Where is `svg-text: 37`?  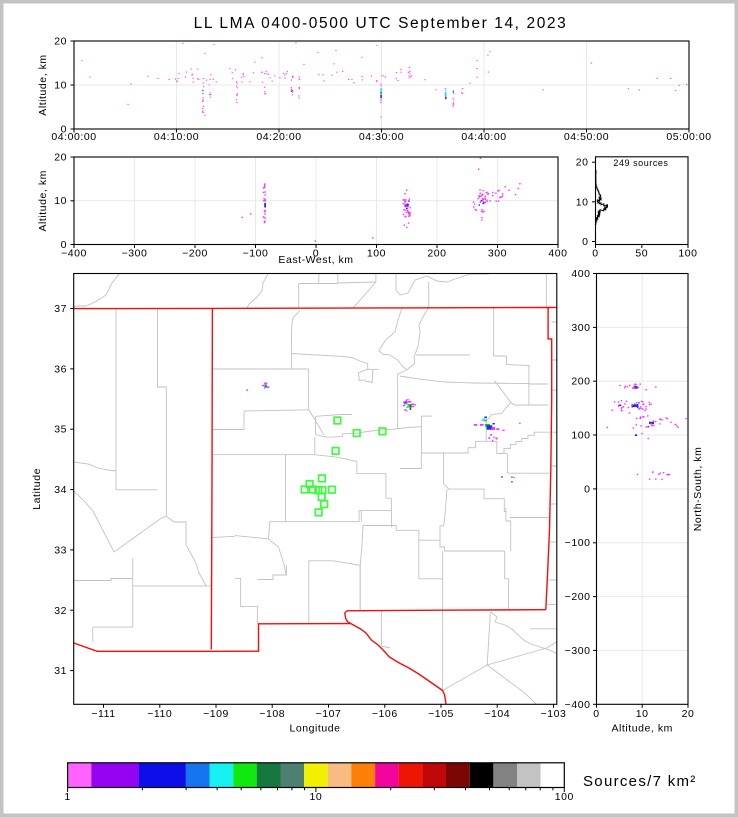
svg-text: 37 is located at coordinates (60, 309).